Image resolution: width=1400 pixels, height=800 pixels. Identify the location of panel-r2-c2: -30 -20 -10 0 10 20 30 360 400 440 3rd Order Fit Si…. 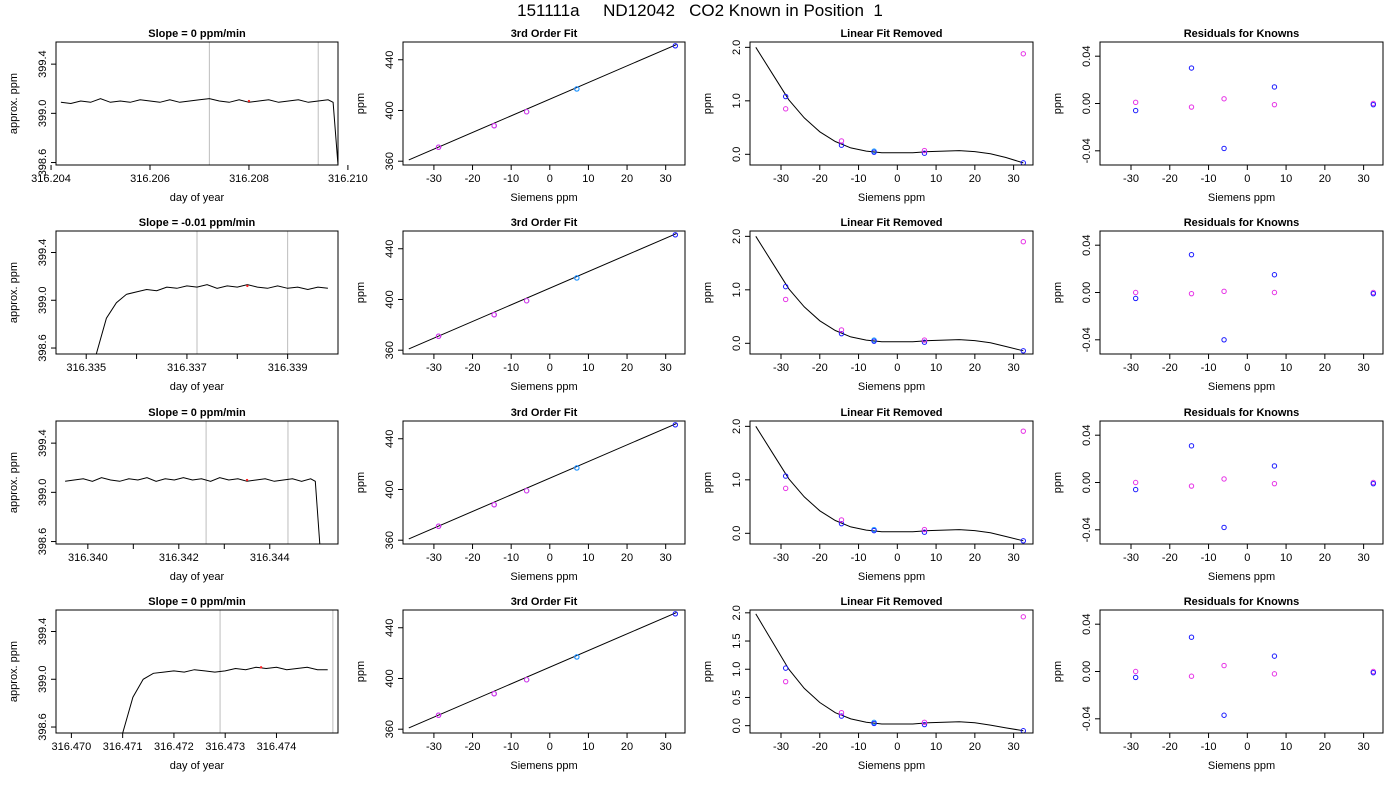
(520, 305).